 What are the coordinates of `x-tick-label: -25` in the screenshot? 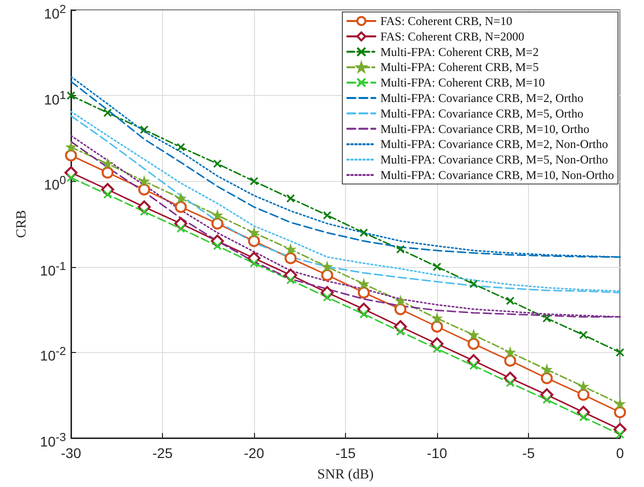 It's located at (162, 453).